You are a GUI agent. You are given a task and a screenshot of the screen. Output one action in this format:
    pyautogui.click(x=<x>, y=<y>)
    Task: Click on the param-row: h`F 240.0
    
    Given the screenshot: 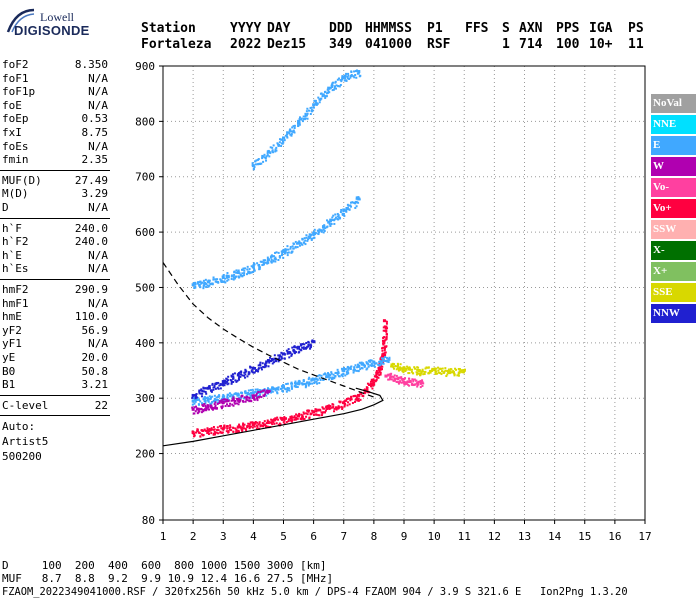 What is the action you would take?
    pyautogui.click(x=55, y=228)
    